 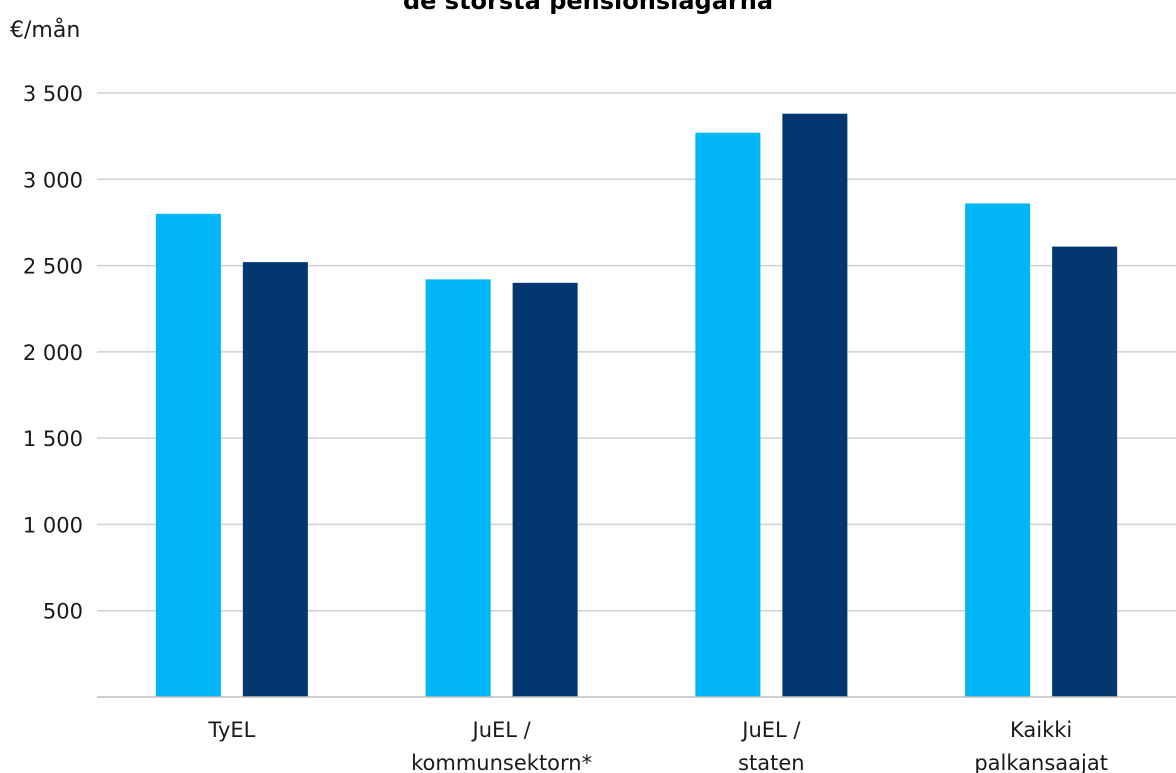 What do you see at coordinates (53, 180) in the screenshot?
I see `y-tick-label: 3 000` at bounding box center [53, 180].